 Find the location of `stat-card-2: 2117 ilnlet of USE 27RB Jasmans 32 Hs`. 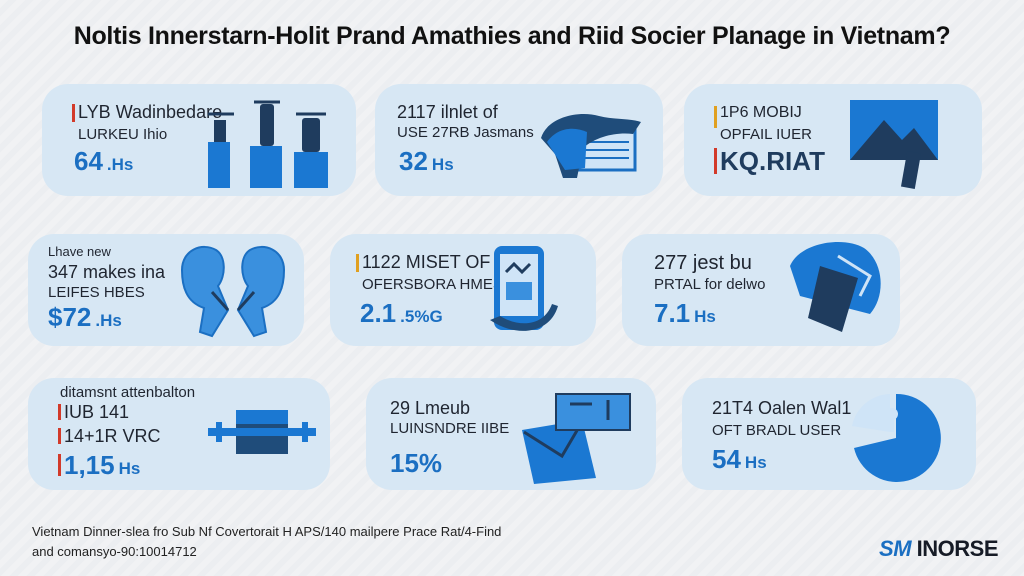

stat-card-2: 2117 ilnlet of USE 27RB Jasmans 32 Hs is located at coordinates (519, 140).